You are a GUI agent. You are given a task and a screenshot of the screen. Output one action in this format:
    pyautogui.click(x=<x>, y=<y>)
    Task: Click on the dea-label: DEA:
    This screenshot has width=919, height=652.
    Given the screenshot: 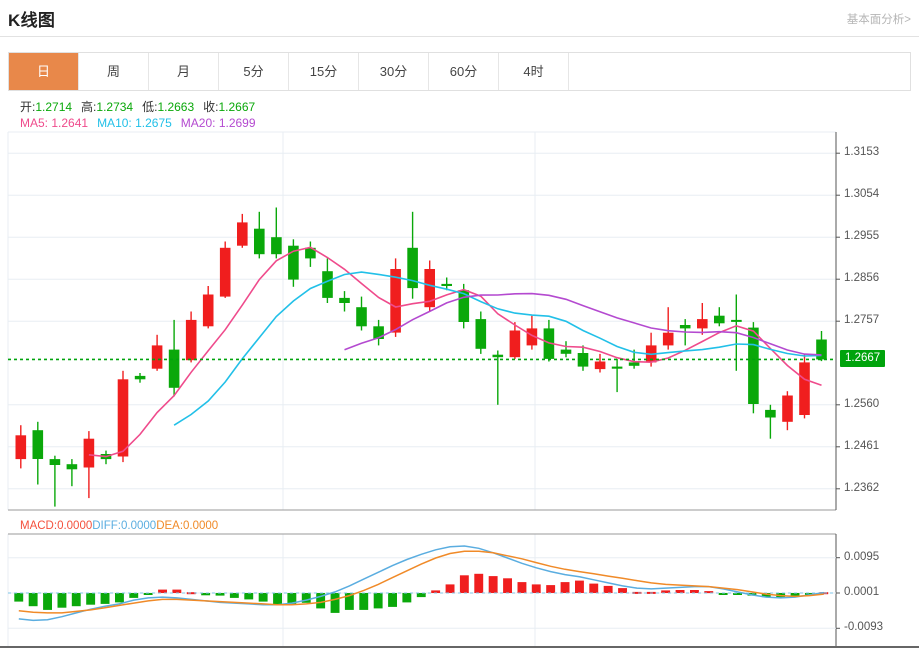 What is the action you would take?
    pyautogui.click(x=170, y=526)
    